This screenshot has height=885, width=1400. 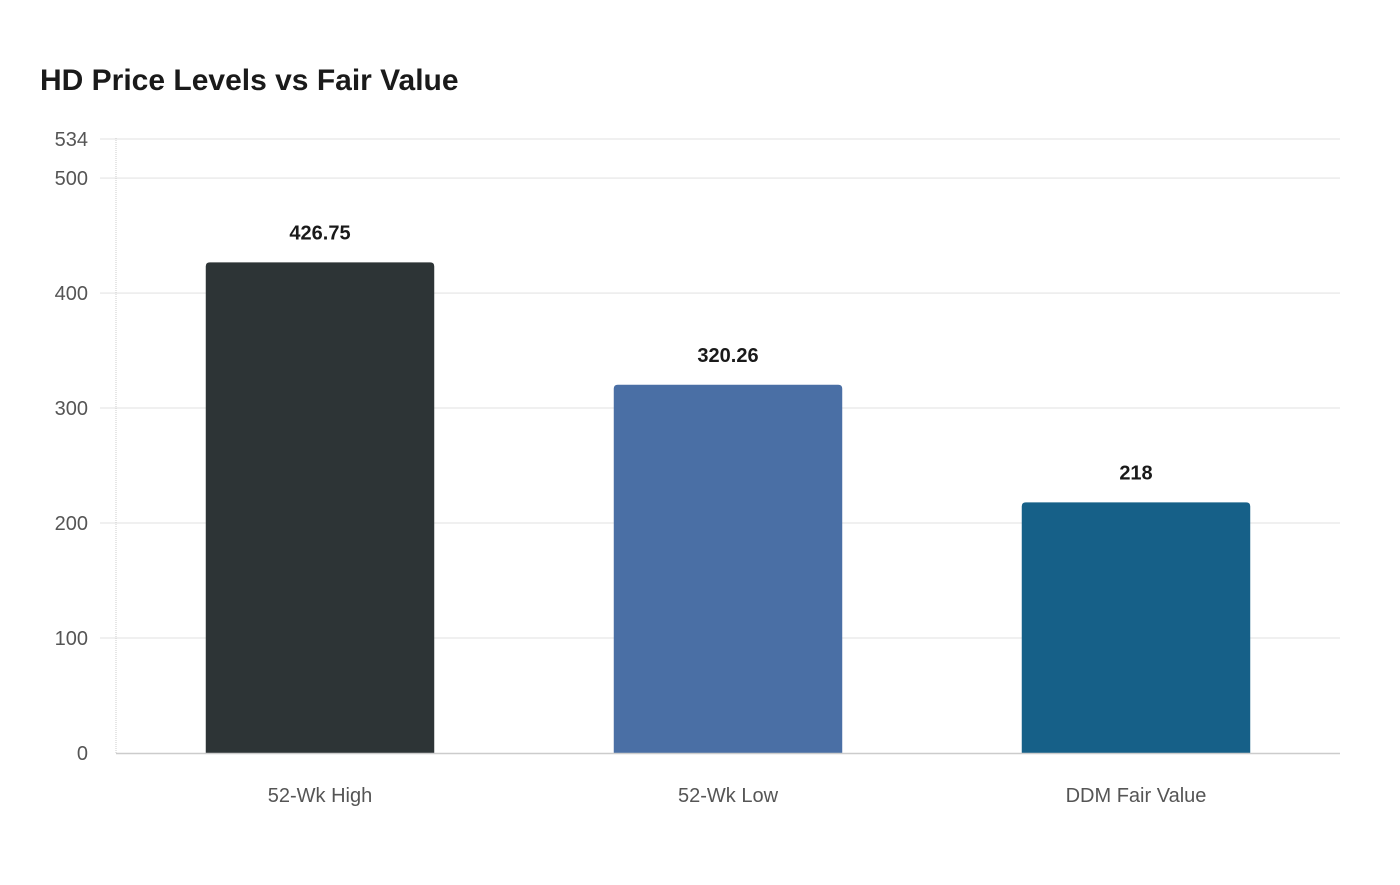 What do you see at coordinates (319, 233) in the screenshot?
I see `data-label: 426.75` at bounding box center [319, 233].